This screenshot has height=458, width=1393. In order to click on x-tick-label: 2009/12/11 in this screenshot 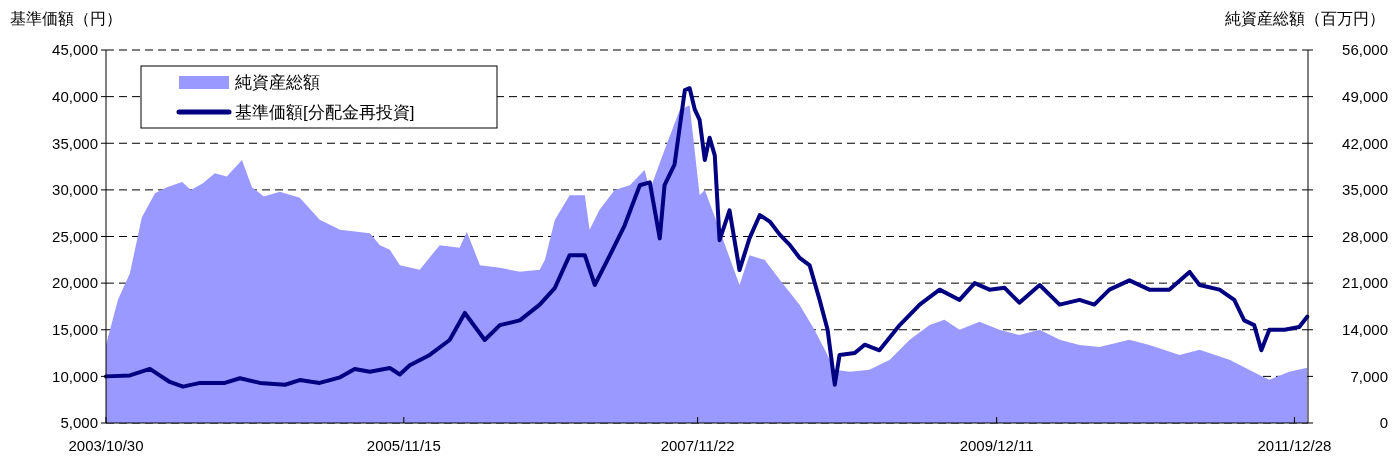, I will do `click(996, 445)`.